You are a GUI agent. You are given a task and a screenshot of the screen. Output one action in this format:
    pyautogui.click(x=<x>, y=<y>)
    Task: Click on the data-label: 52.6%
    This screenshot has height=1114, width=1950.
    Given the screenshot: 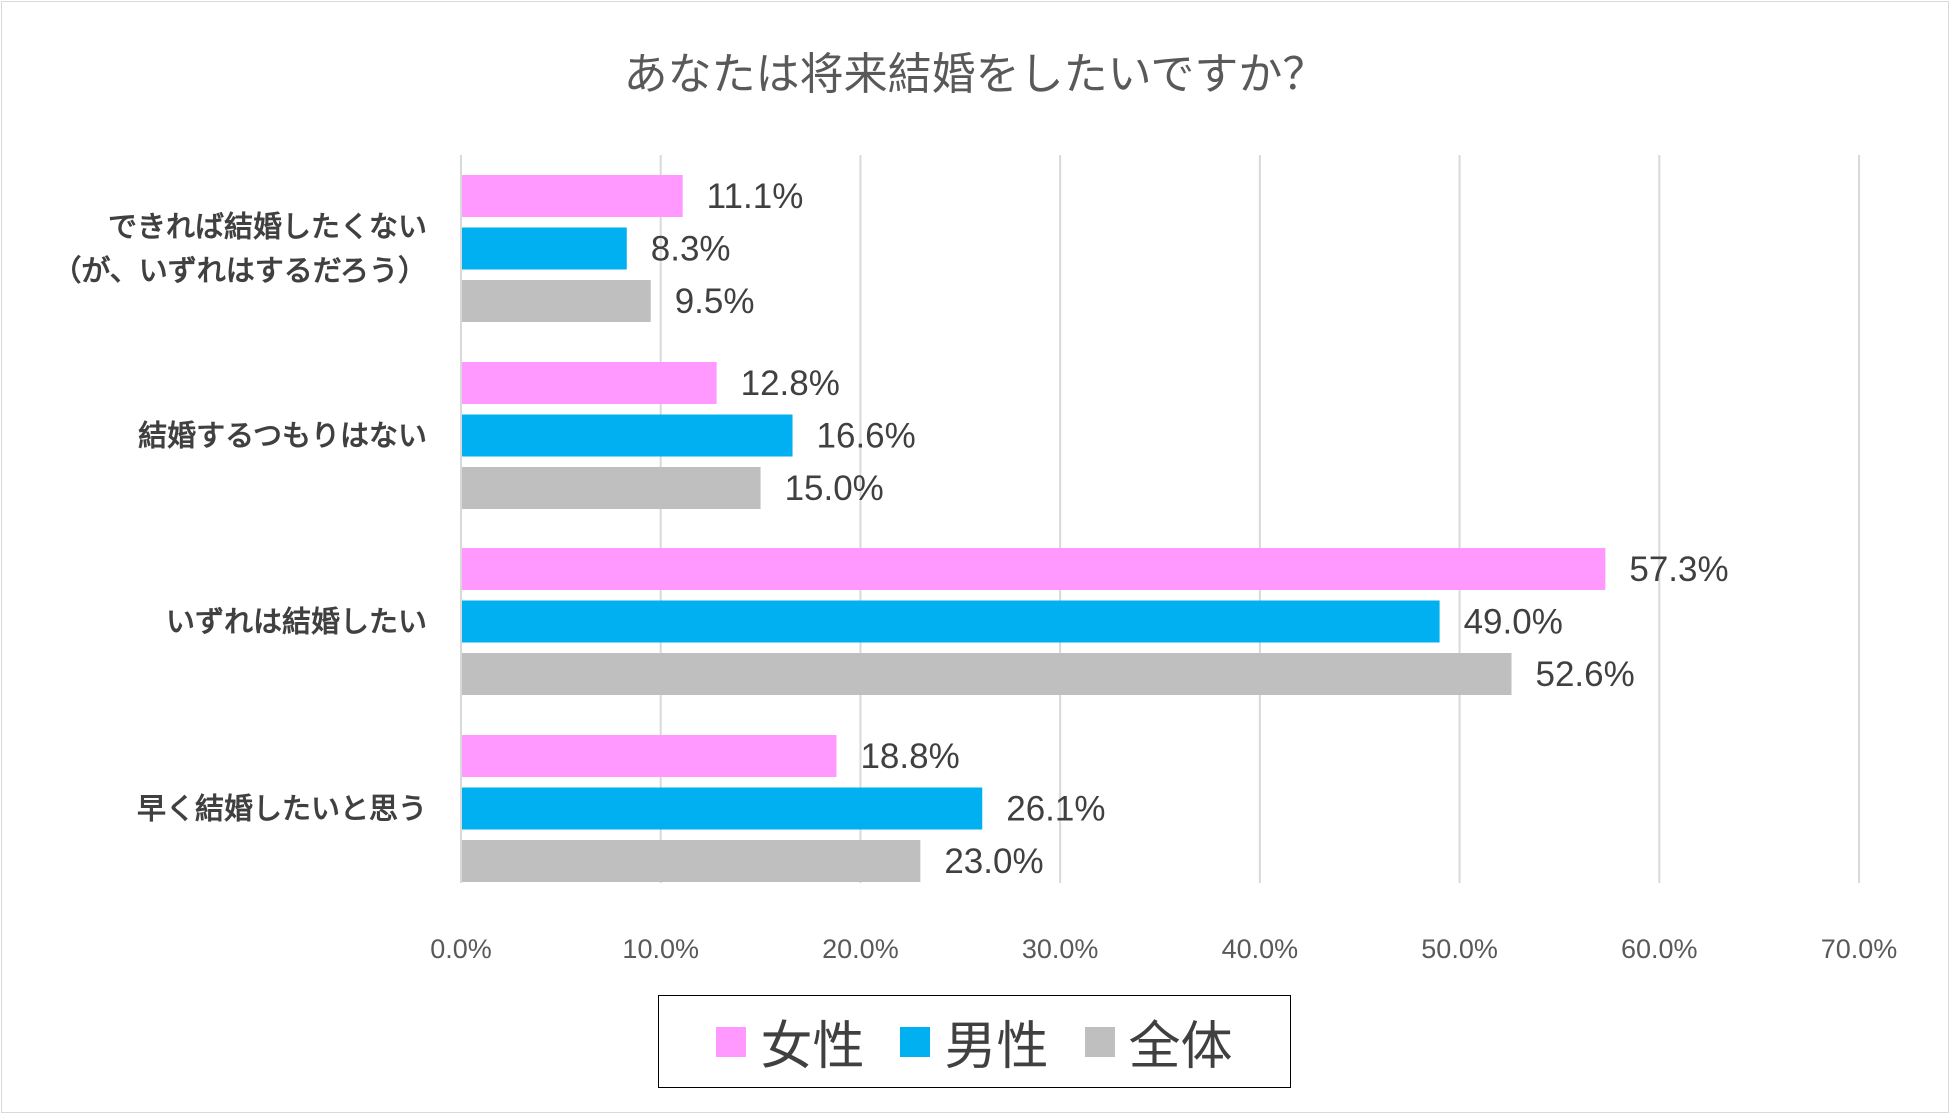 What is the action you would take?
    pyautogui.click(x=1584, y=674)
    